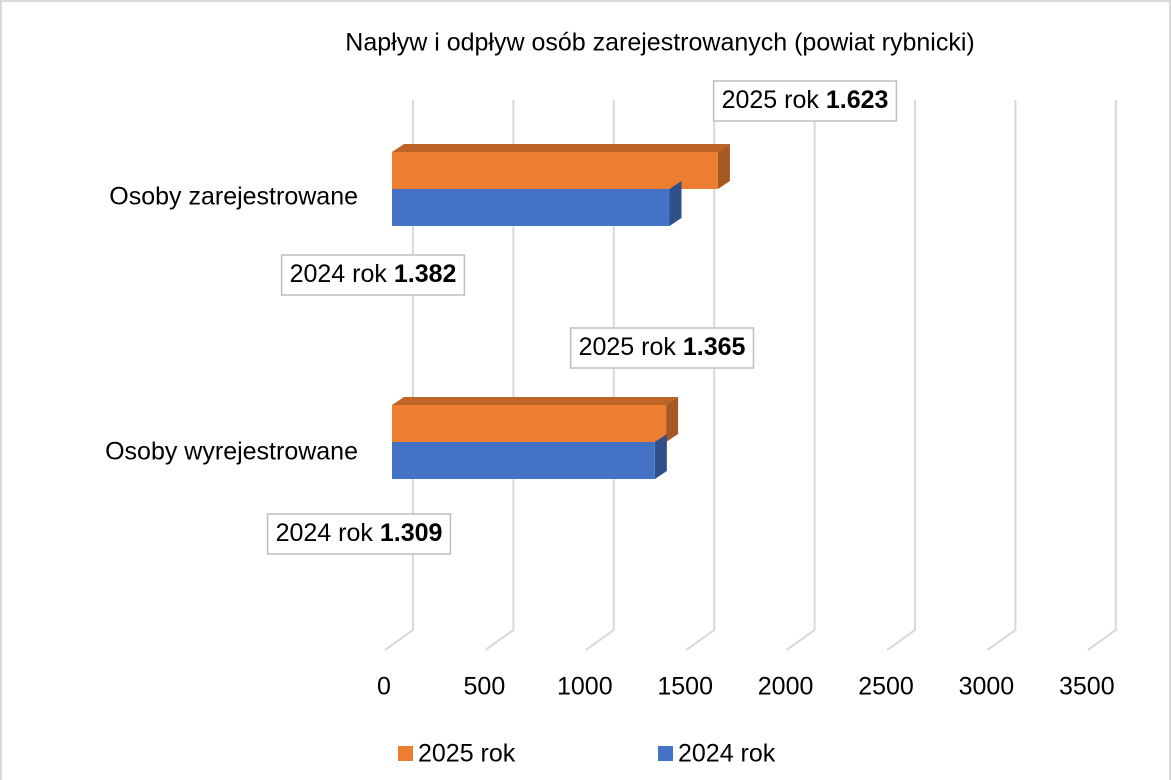  What do you see at coordinates (727, 754) in the screenshot?
I see `legend-label: 2024 rok` at bounding box center [727, 754].